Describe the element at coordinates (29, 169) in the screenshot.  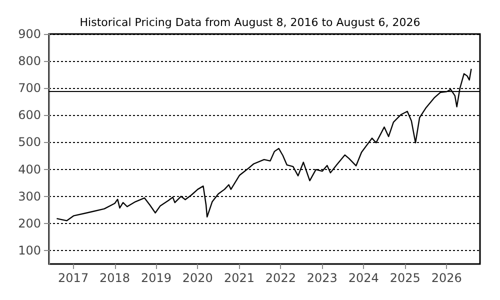
I see `y-tick-label: 400` at that location.